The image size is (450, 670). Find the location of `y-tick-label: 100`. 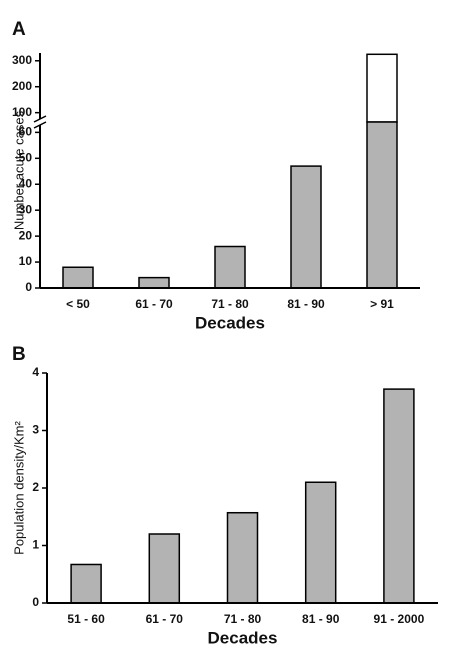

y-tick-label: 100 is located at coordinates (22, 112).